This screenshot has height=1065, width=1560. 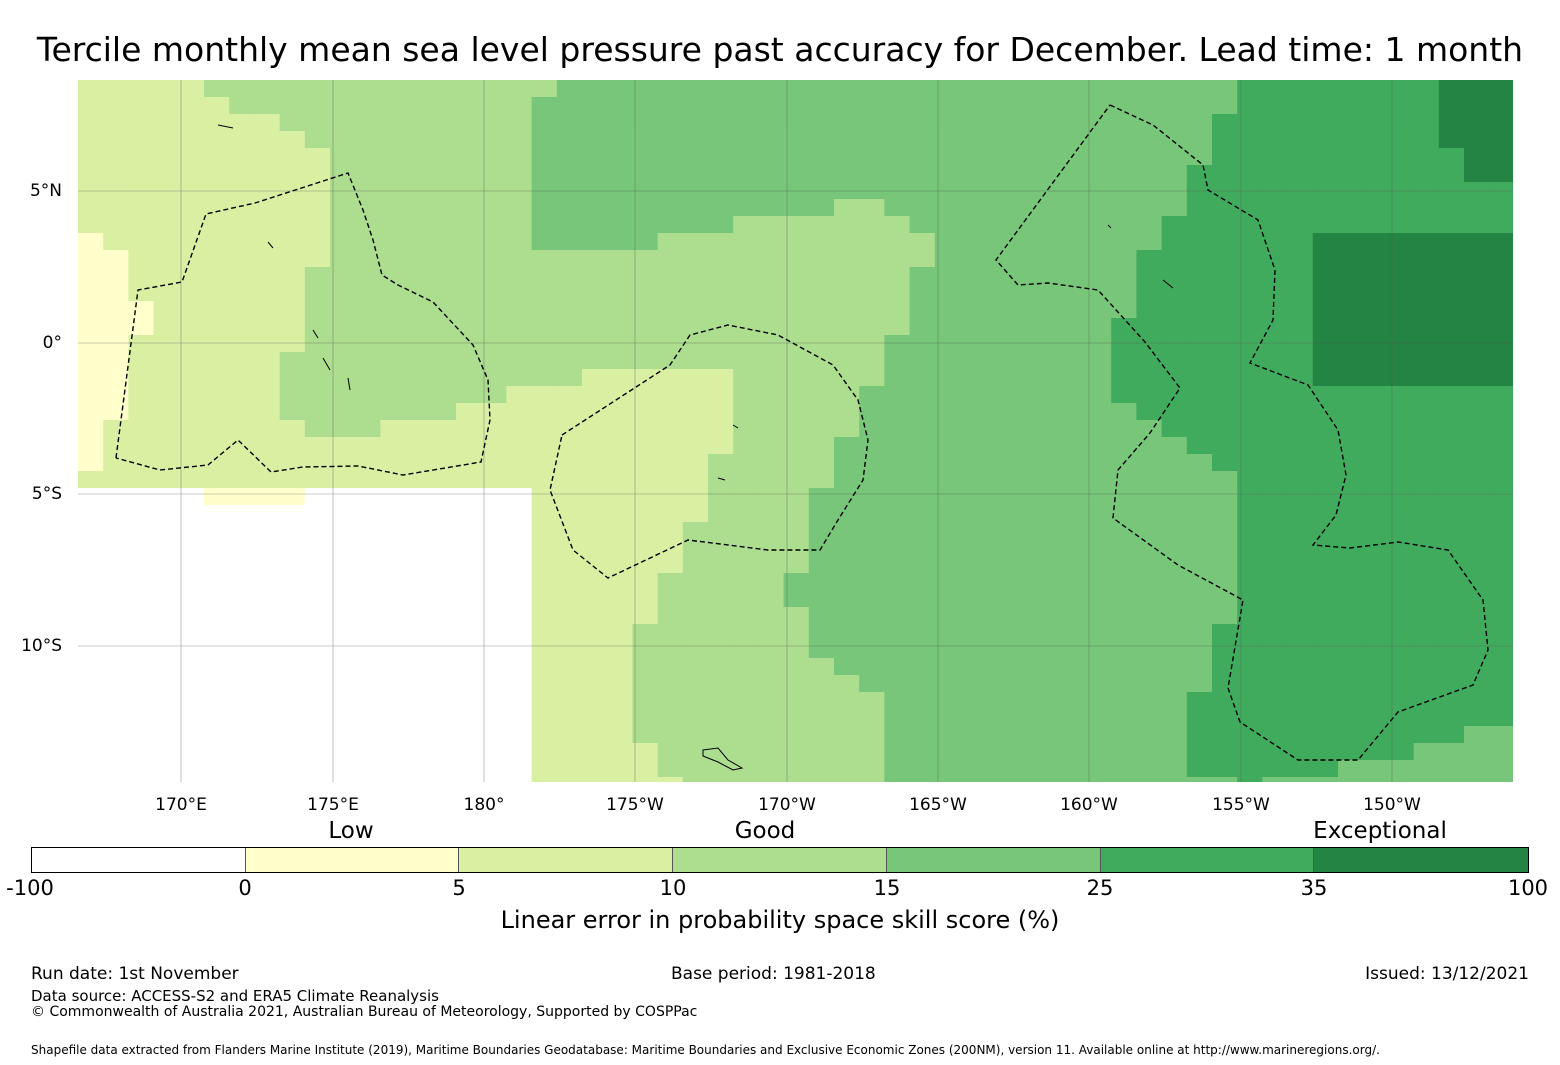 What do you see at coordinates (709, 451) in the screenshot?
I see `eez-tokelau` at bounding box center [709, 451].